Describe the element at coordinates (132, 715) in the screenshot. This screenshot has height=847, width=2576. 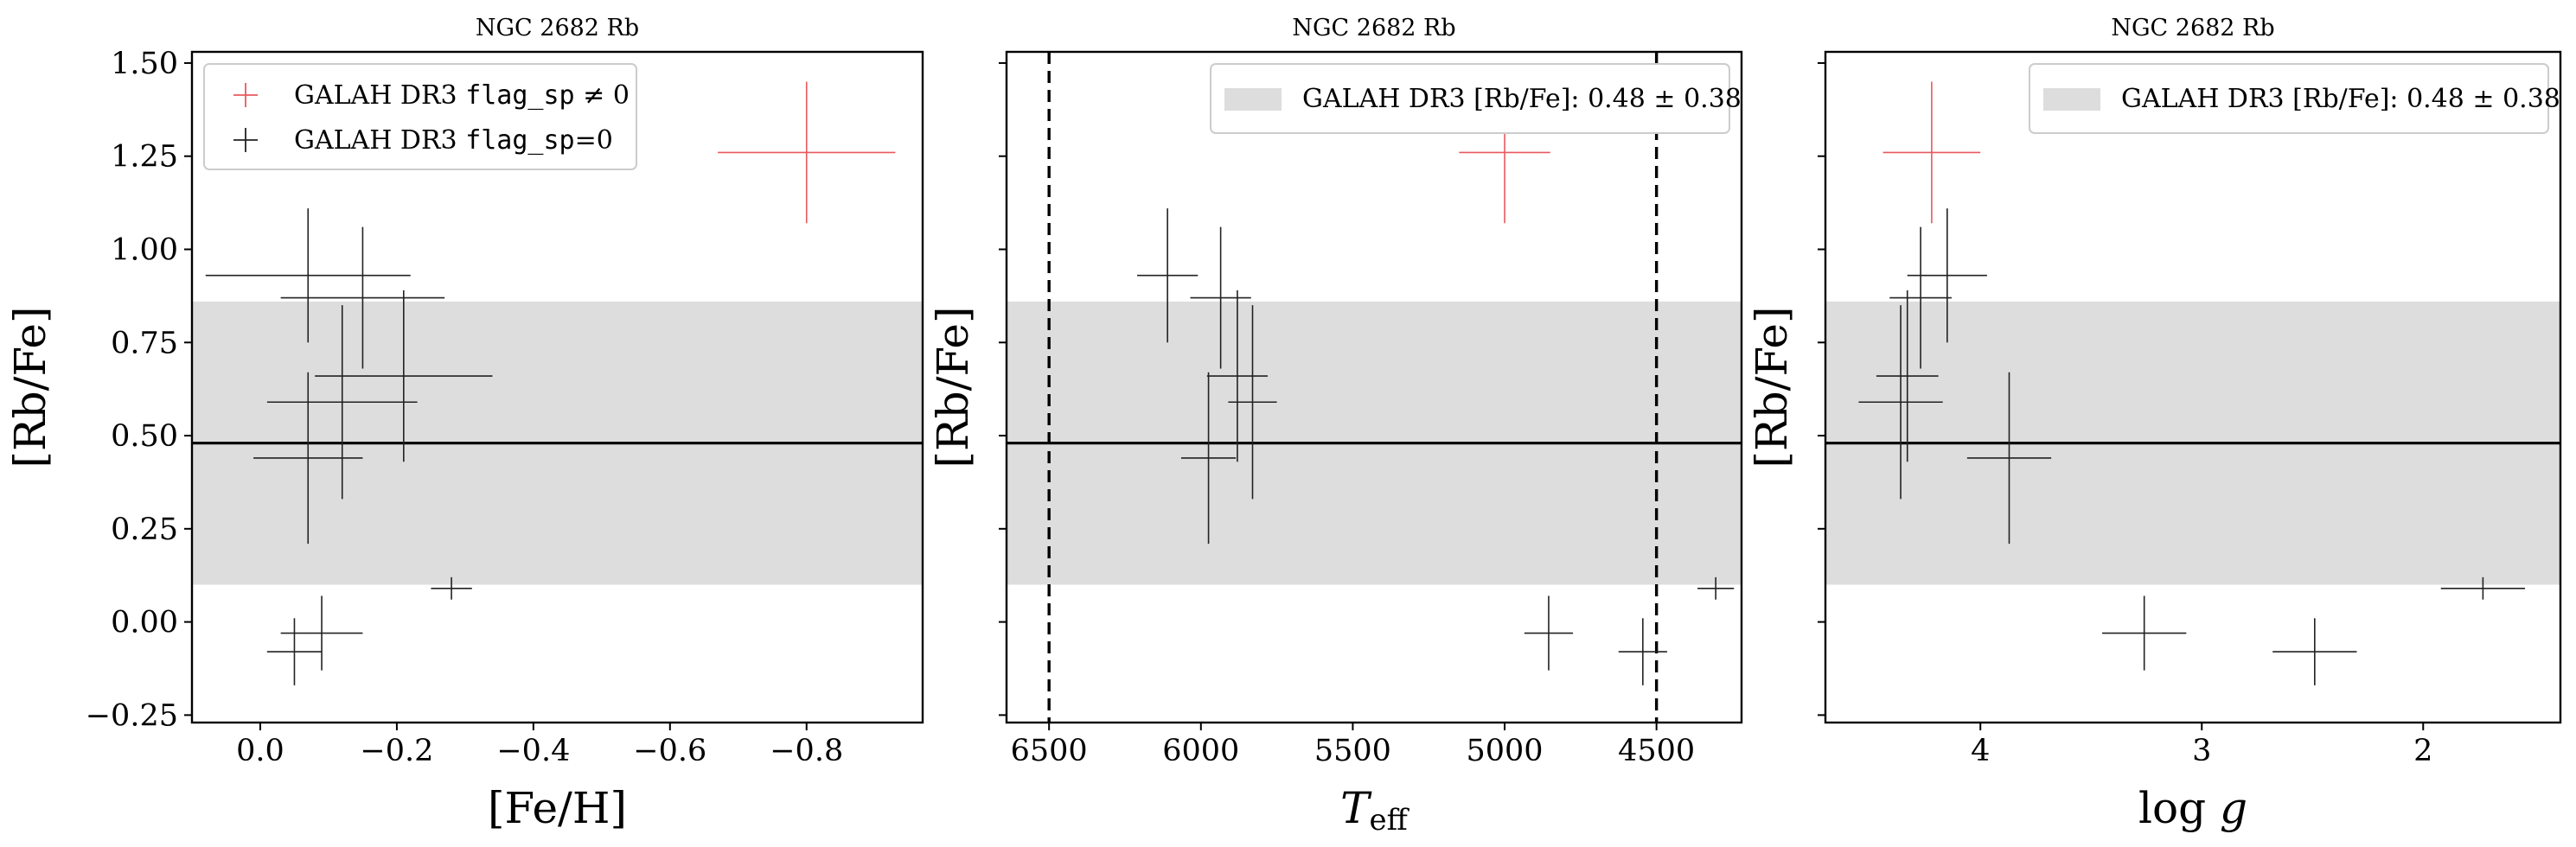
I see `y-tick-label: −0.25` at that location.